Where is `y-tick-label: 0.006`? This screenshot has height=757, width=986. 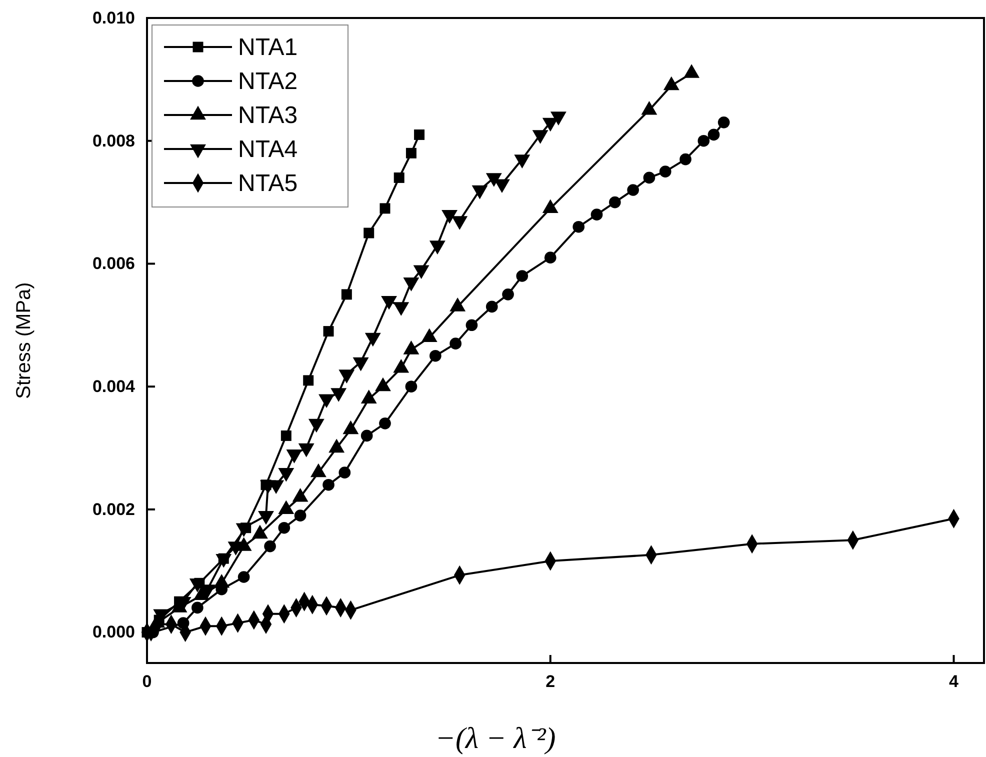
y-tick-label: 0.006 is located at coordinates (113, 264).